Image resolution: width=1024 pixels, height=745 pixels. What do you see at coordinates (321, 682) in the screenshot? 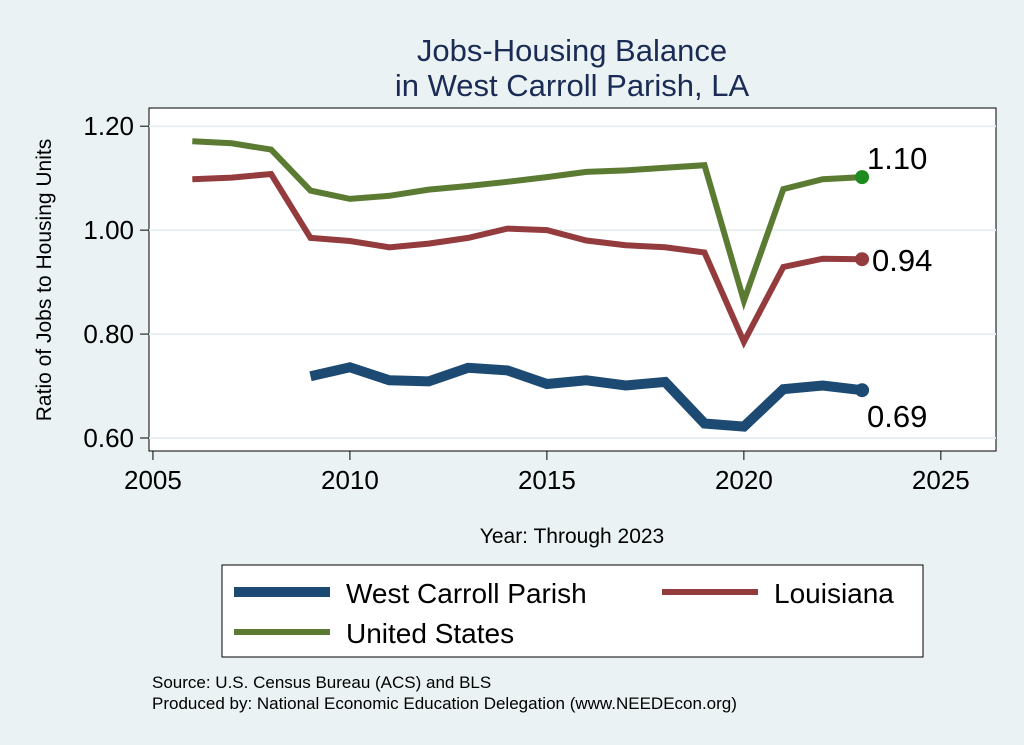
I see `source-note: Source: U.S. Census Bureau (ACS) and BLS` at bounding box center [321, 682].